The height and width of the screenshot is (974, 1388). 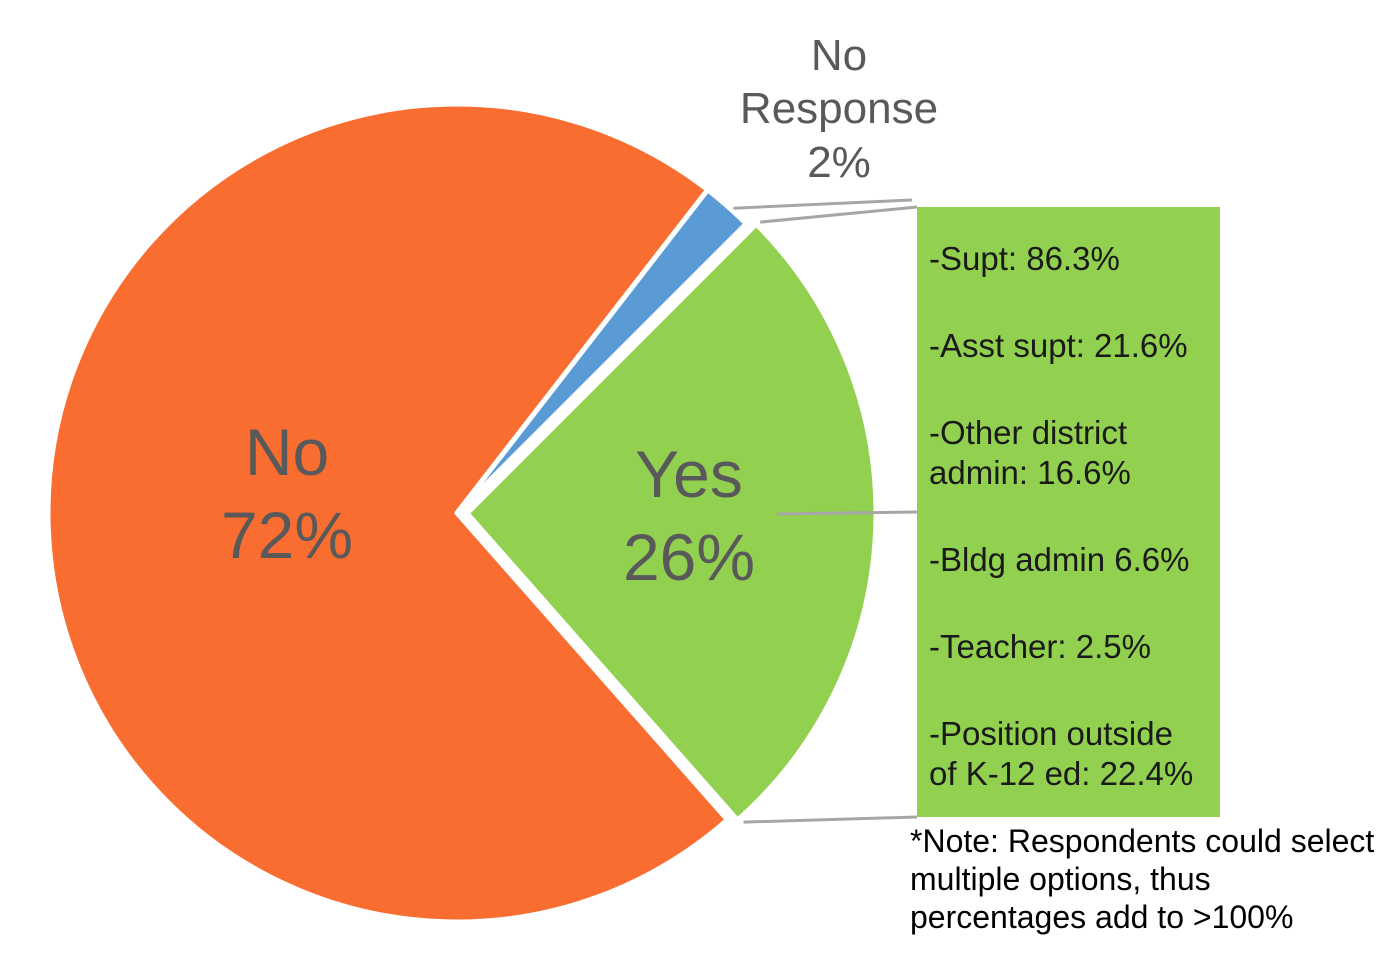 I want to click on slice-value-no-response: 2%, so click(x=839, y=162).